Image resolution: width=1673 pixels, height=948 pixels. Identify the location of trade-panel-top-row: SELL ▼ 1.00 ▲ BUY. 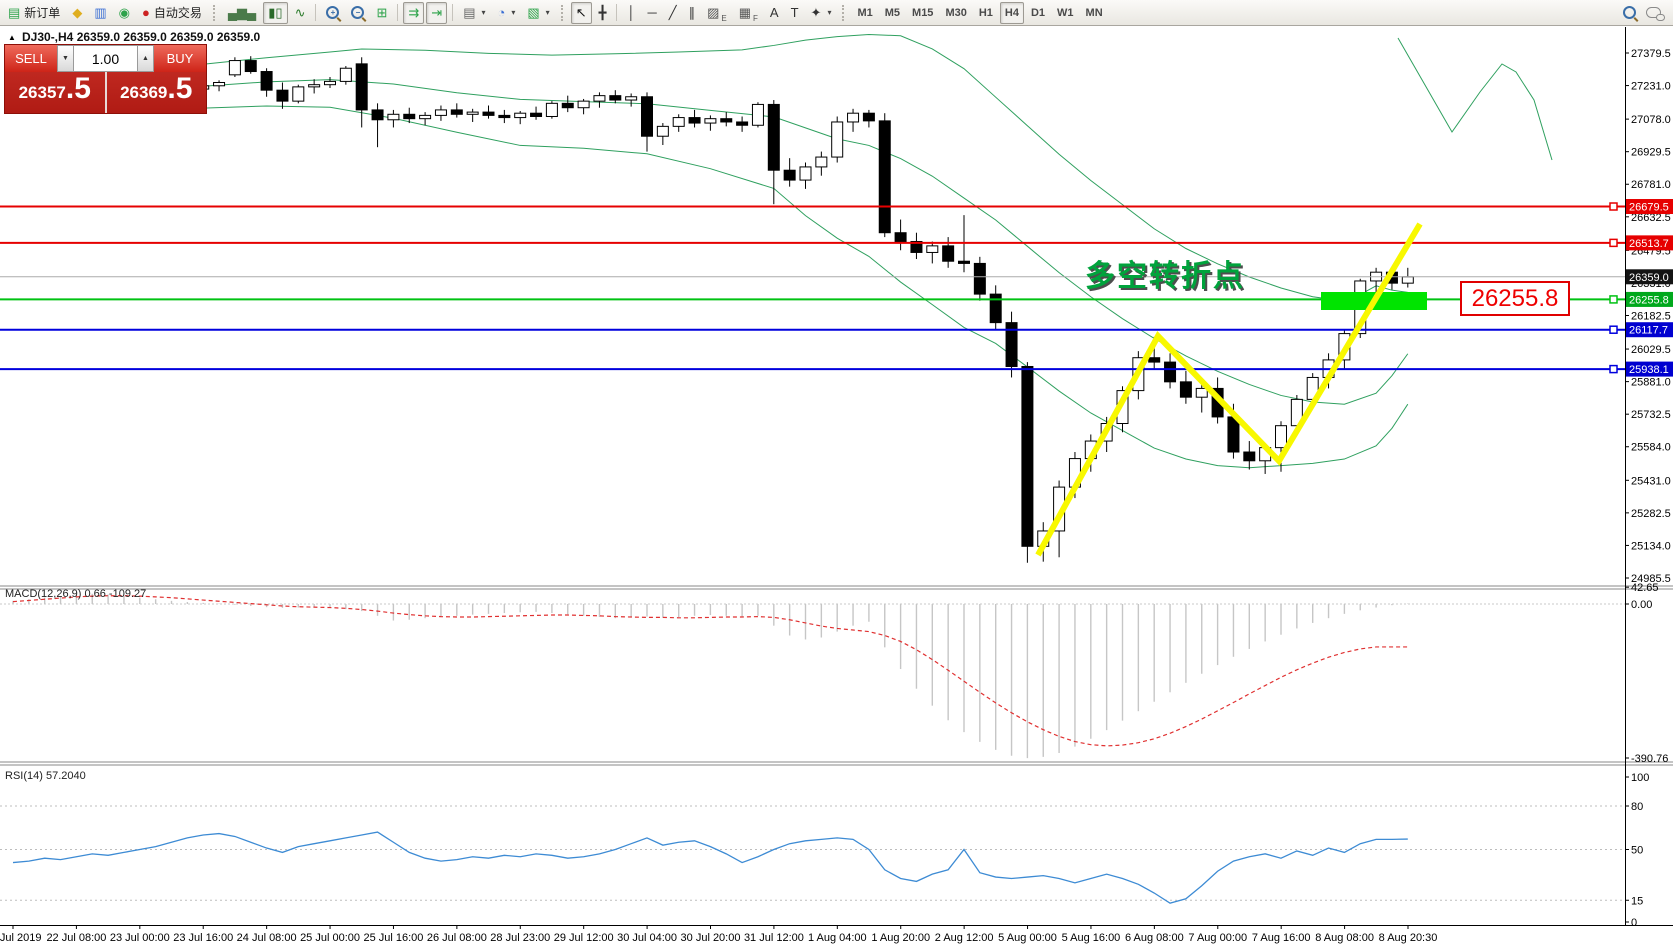
(105, 58).